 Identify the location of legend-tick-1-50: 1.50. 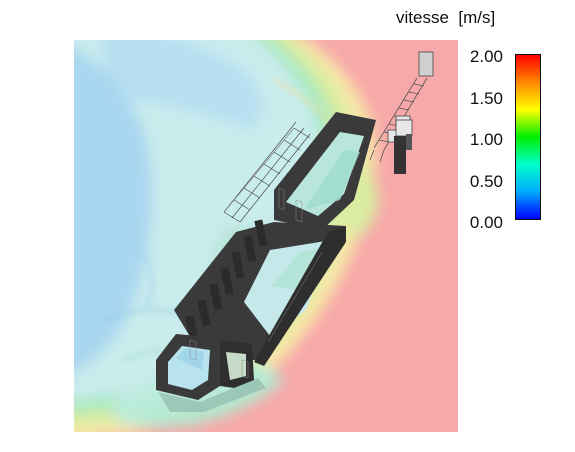
(486, 98).